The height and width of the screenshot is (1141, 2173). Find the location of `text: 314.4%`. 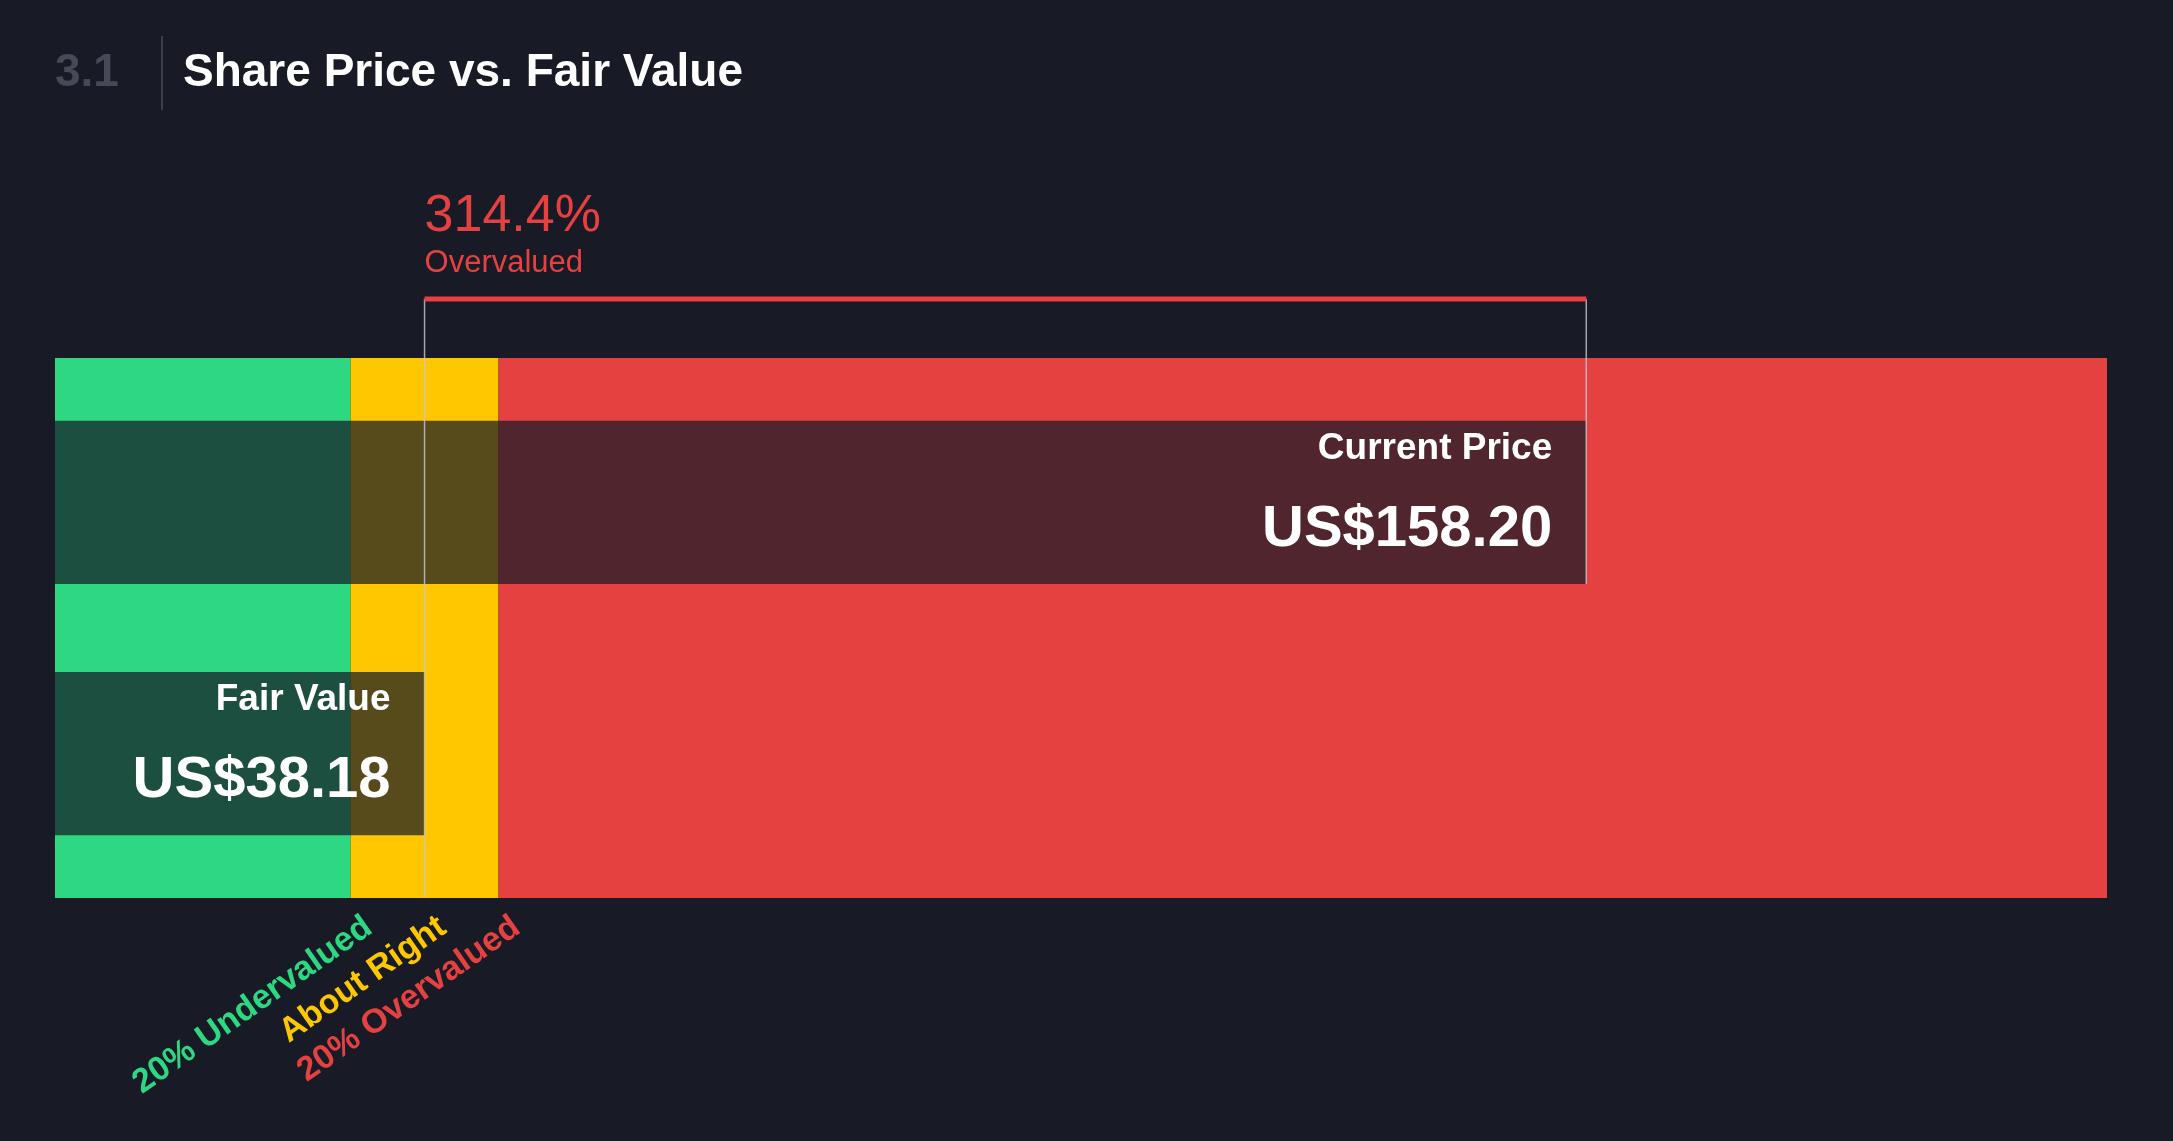

text: 314.4% is located at coordinates (512, 213).